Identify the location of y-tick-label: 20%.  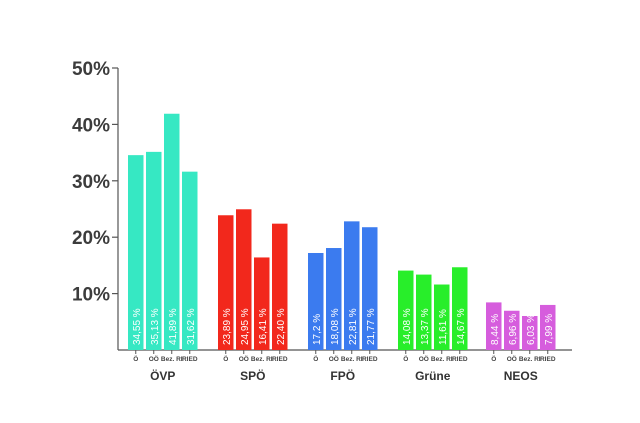
(91, 238).